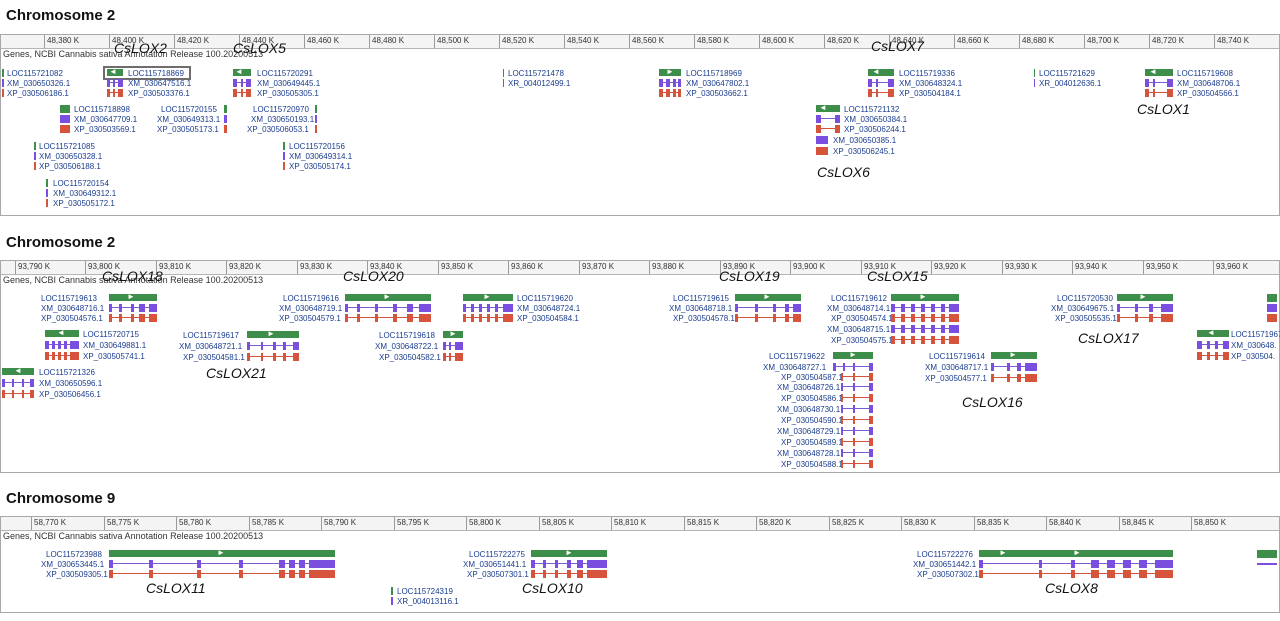  Describe the element at coordinates (865, 140) in the screenshot. I see `mrna-label: XM_030650385.1` at that location.